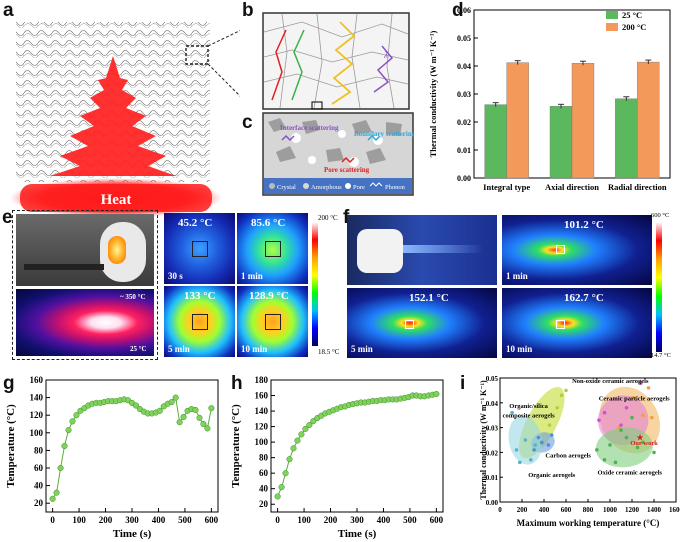 The height and width of the screenshot is (542, 680). I want to click on panel-f-thermal-1min: 101.2 °C 1 min, so click(577, 250).